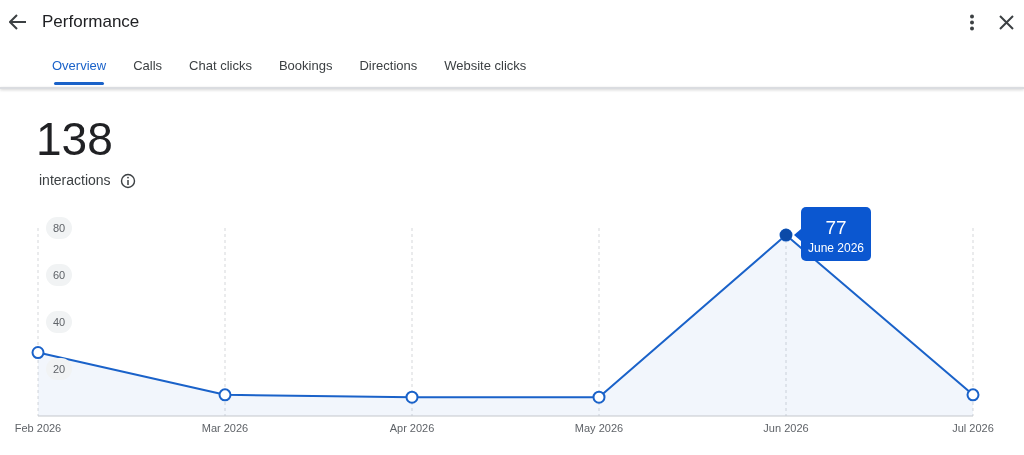 This screenshot has height=455, width=1024. I want to click on x-tick-label: Mar 2026, so click(225, 427).